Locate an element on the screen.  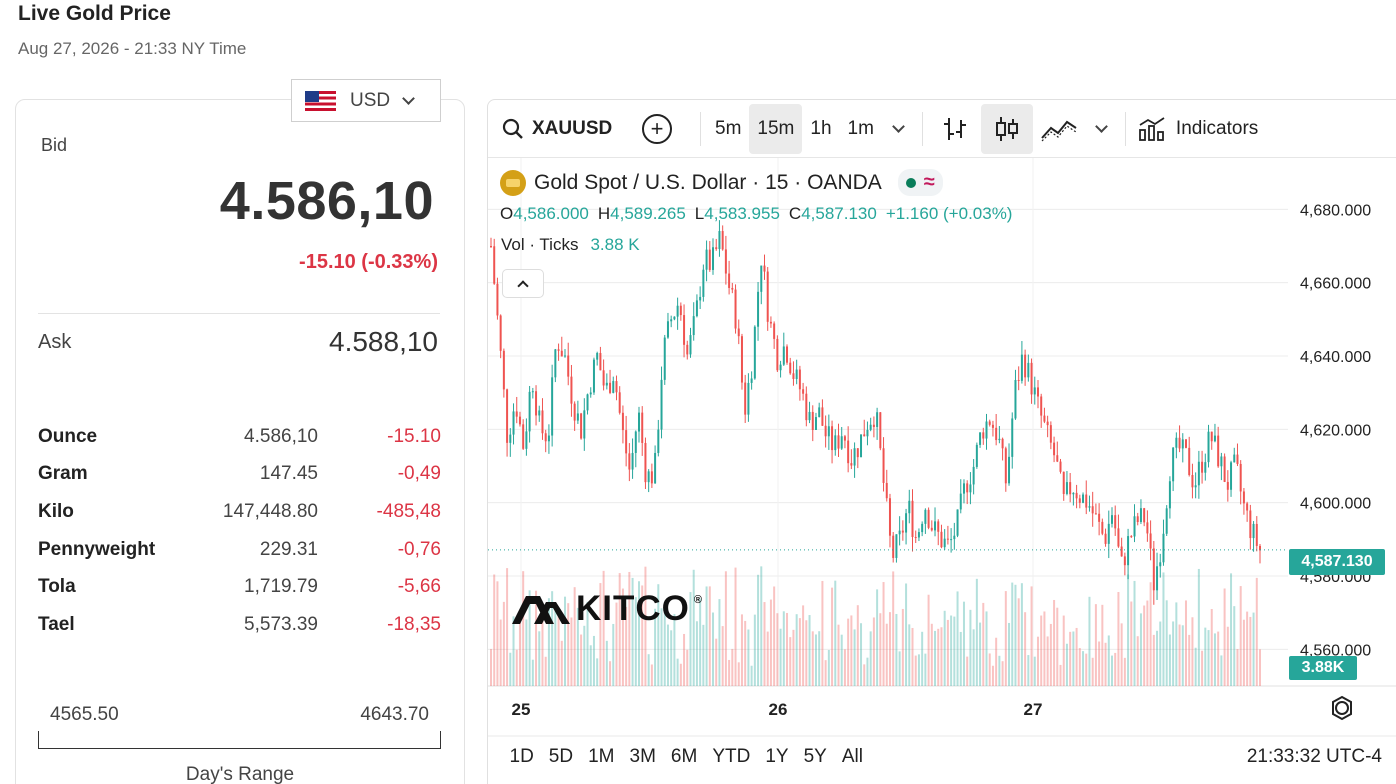
interval-1h: 1h is located at coordinates (821, 128).